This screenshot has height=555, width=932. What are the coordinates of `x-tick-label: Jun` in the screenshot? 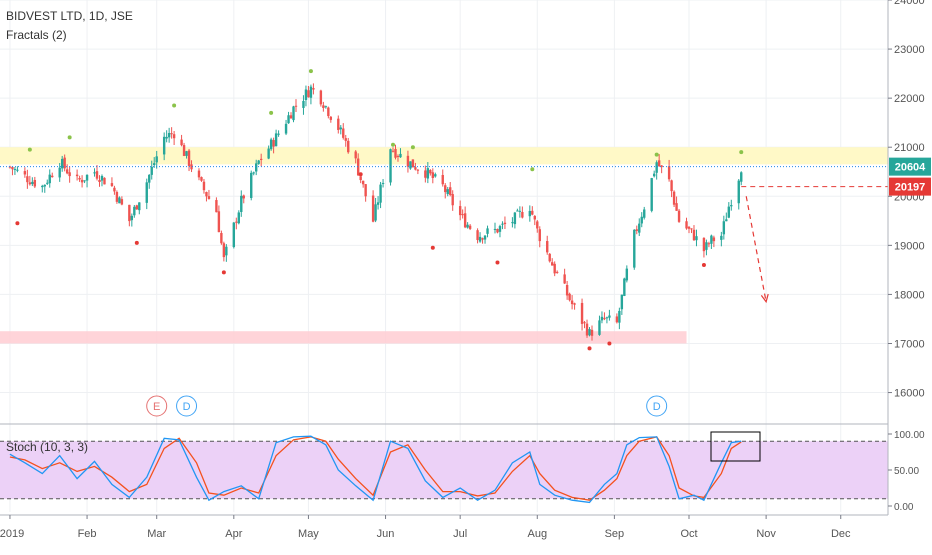 It's located at (386, 534).